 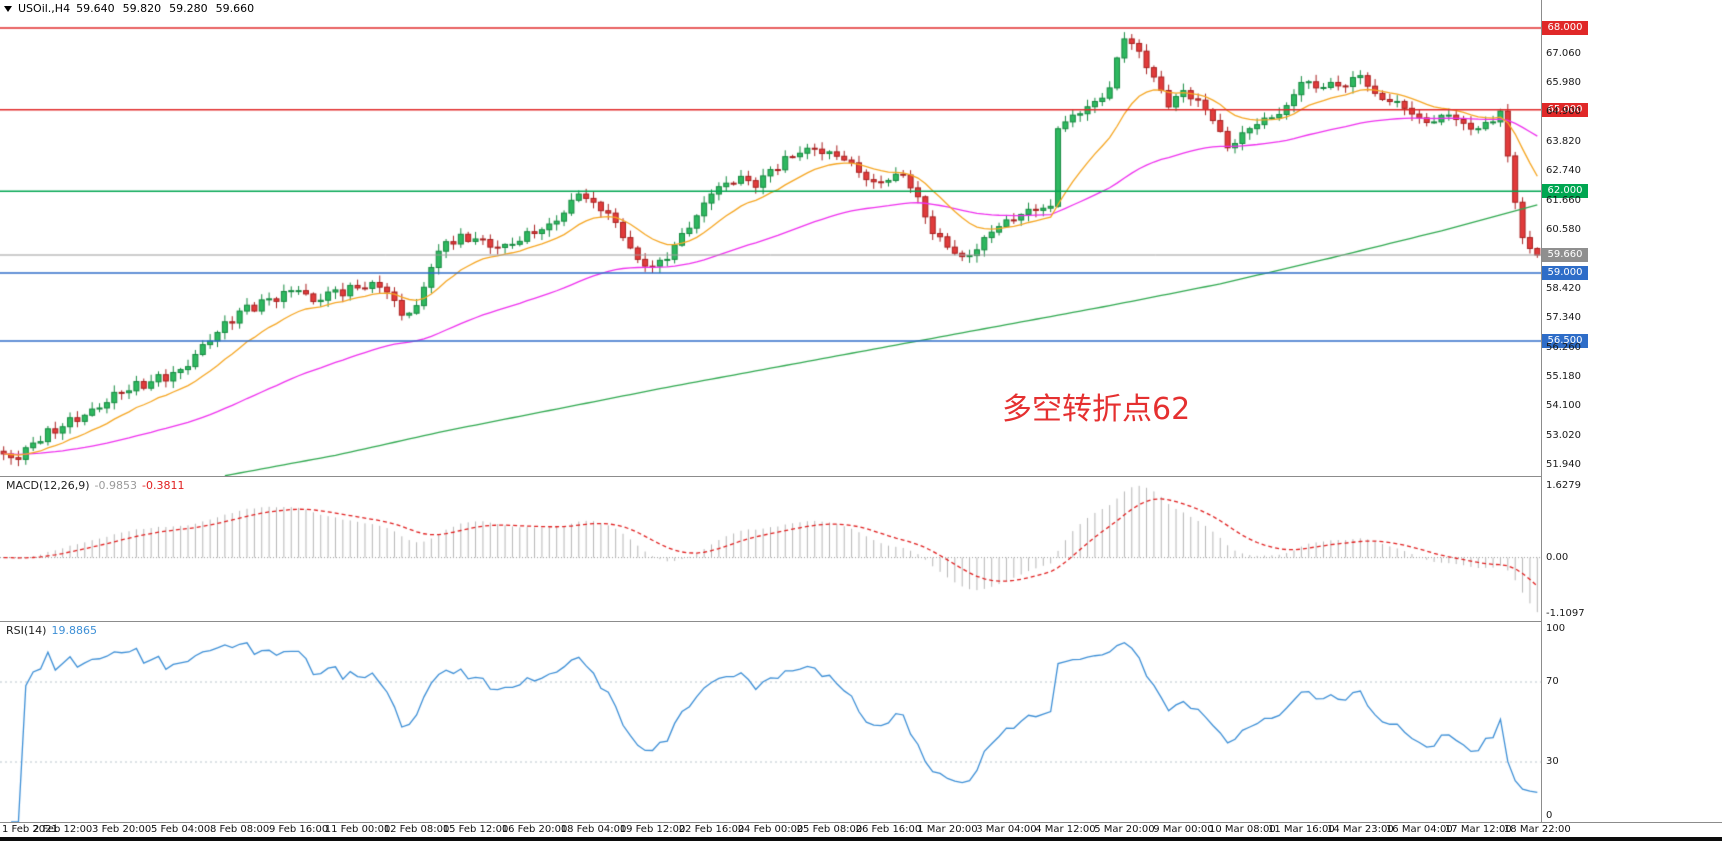 What do you see at coordinates (1563, 435) in the screenshot?
I see `price-tick-label: 53.020` at bounding box center [1563, 435].